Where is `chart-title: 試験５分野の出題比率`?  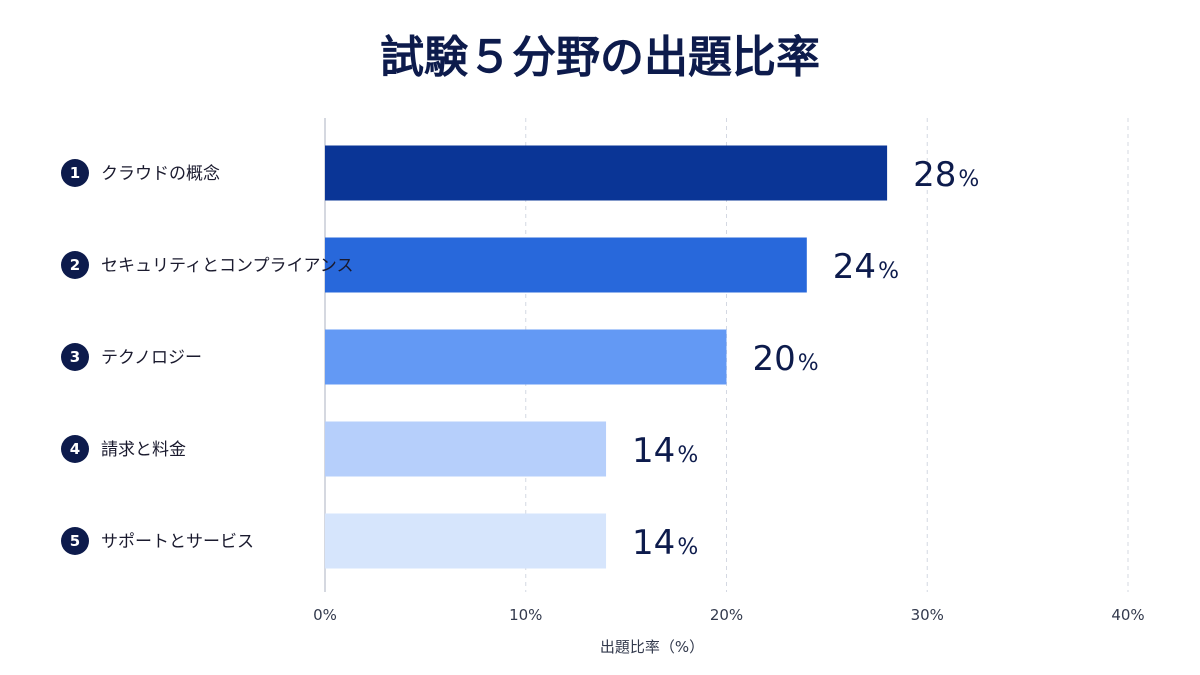
chart-title: 試験５分野の出題比率 is located at coordinates (600, 57).